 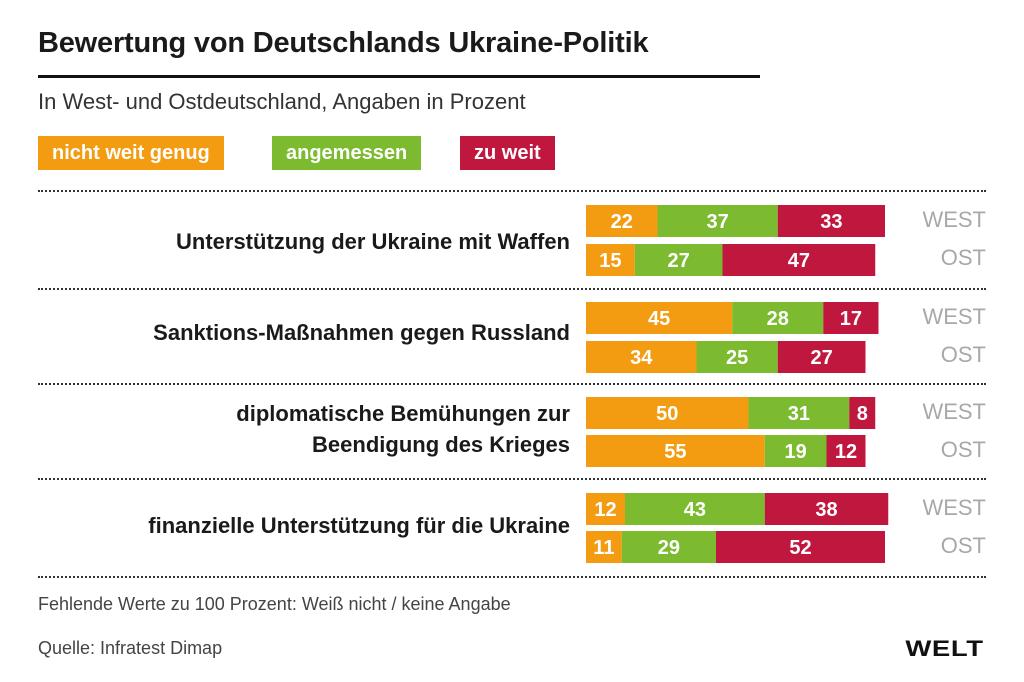 I want to click on category-label-line: Beendigung des Krieges, so click(x=441, y=444).